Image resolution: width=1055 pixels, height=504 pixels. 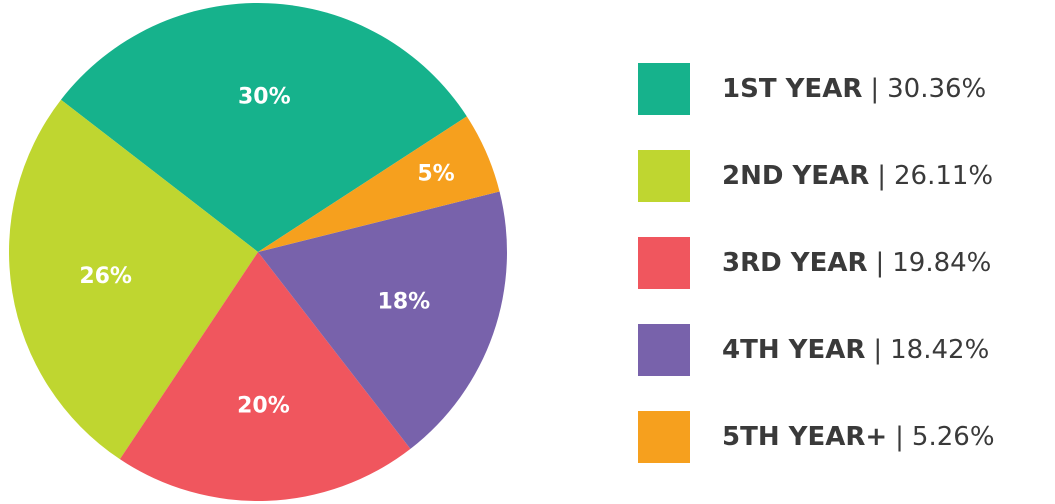 What do you see at coordinates (105, 276) in the screenshot?
I see `slice-label: 26%` at bounding box center [105, 276].